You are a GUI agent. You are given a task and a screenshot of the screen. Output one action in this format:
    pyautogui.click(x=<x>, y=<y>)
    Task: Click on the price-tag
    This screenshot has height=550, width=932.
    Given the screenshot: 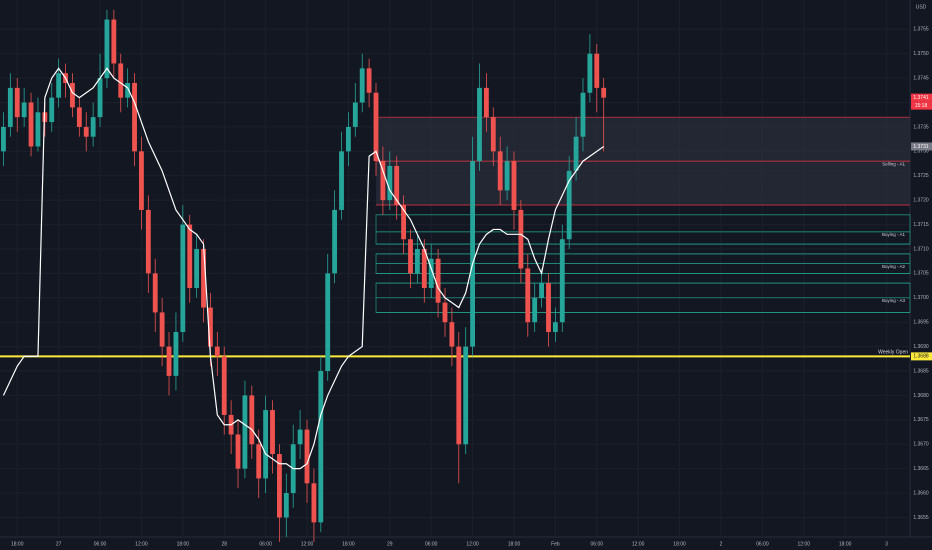 What is the action you would take?
    pyautogui.click(x=921, y=97)
    